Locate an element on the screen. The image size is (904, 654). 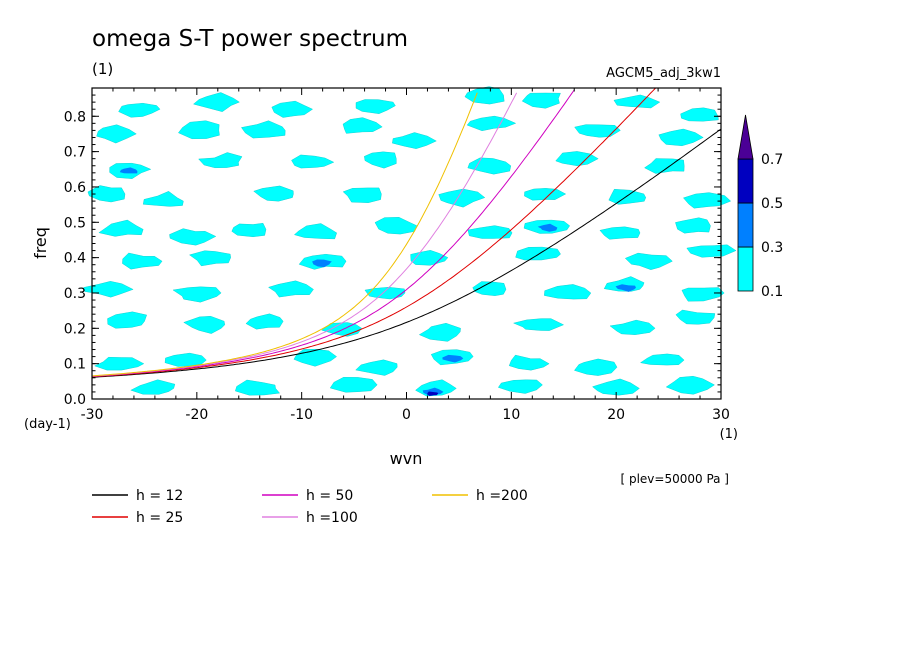
legend: h = 12 h = 25 h = 50 h =100 h =200 is located at coordinates (310, 507).